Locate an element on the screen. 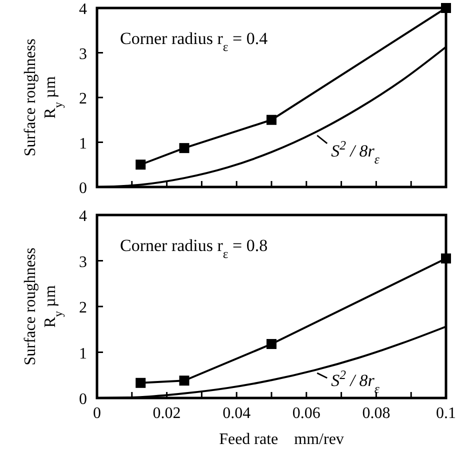 The width and height of the screenshot is (462, 466). legend-label: S$^{2}$ / 8r$_{ε}$ is located at coordinates (355, 152).